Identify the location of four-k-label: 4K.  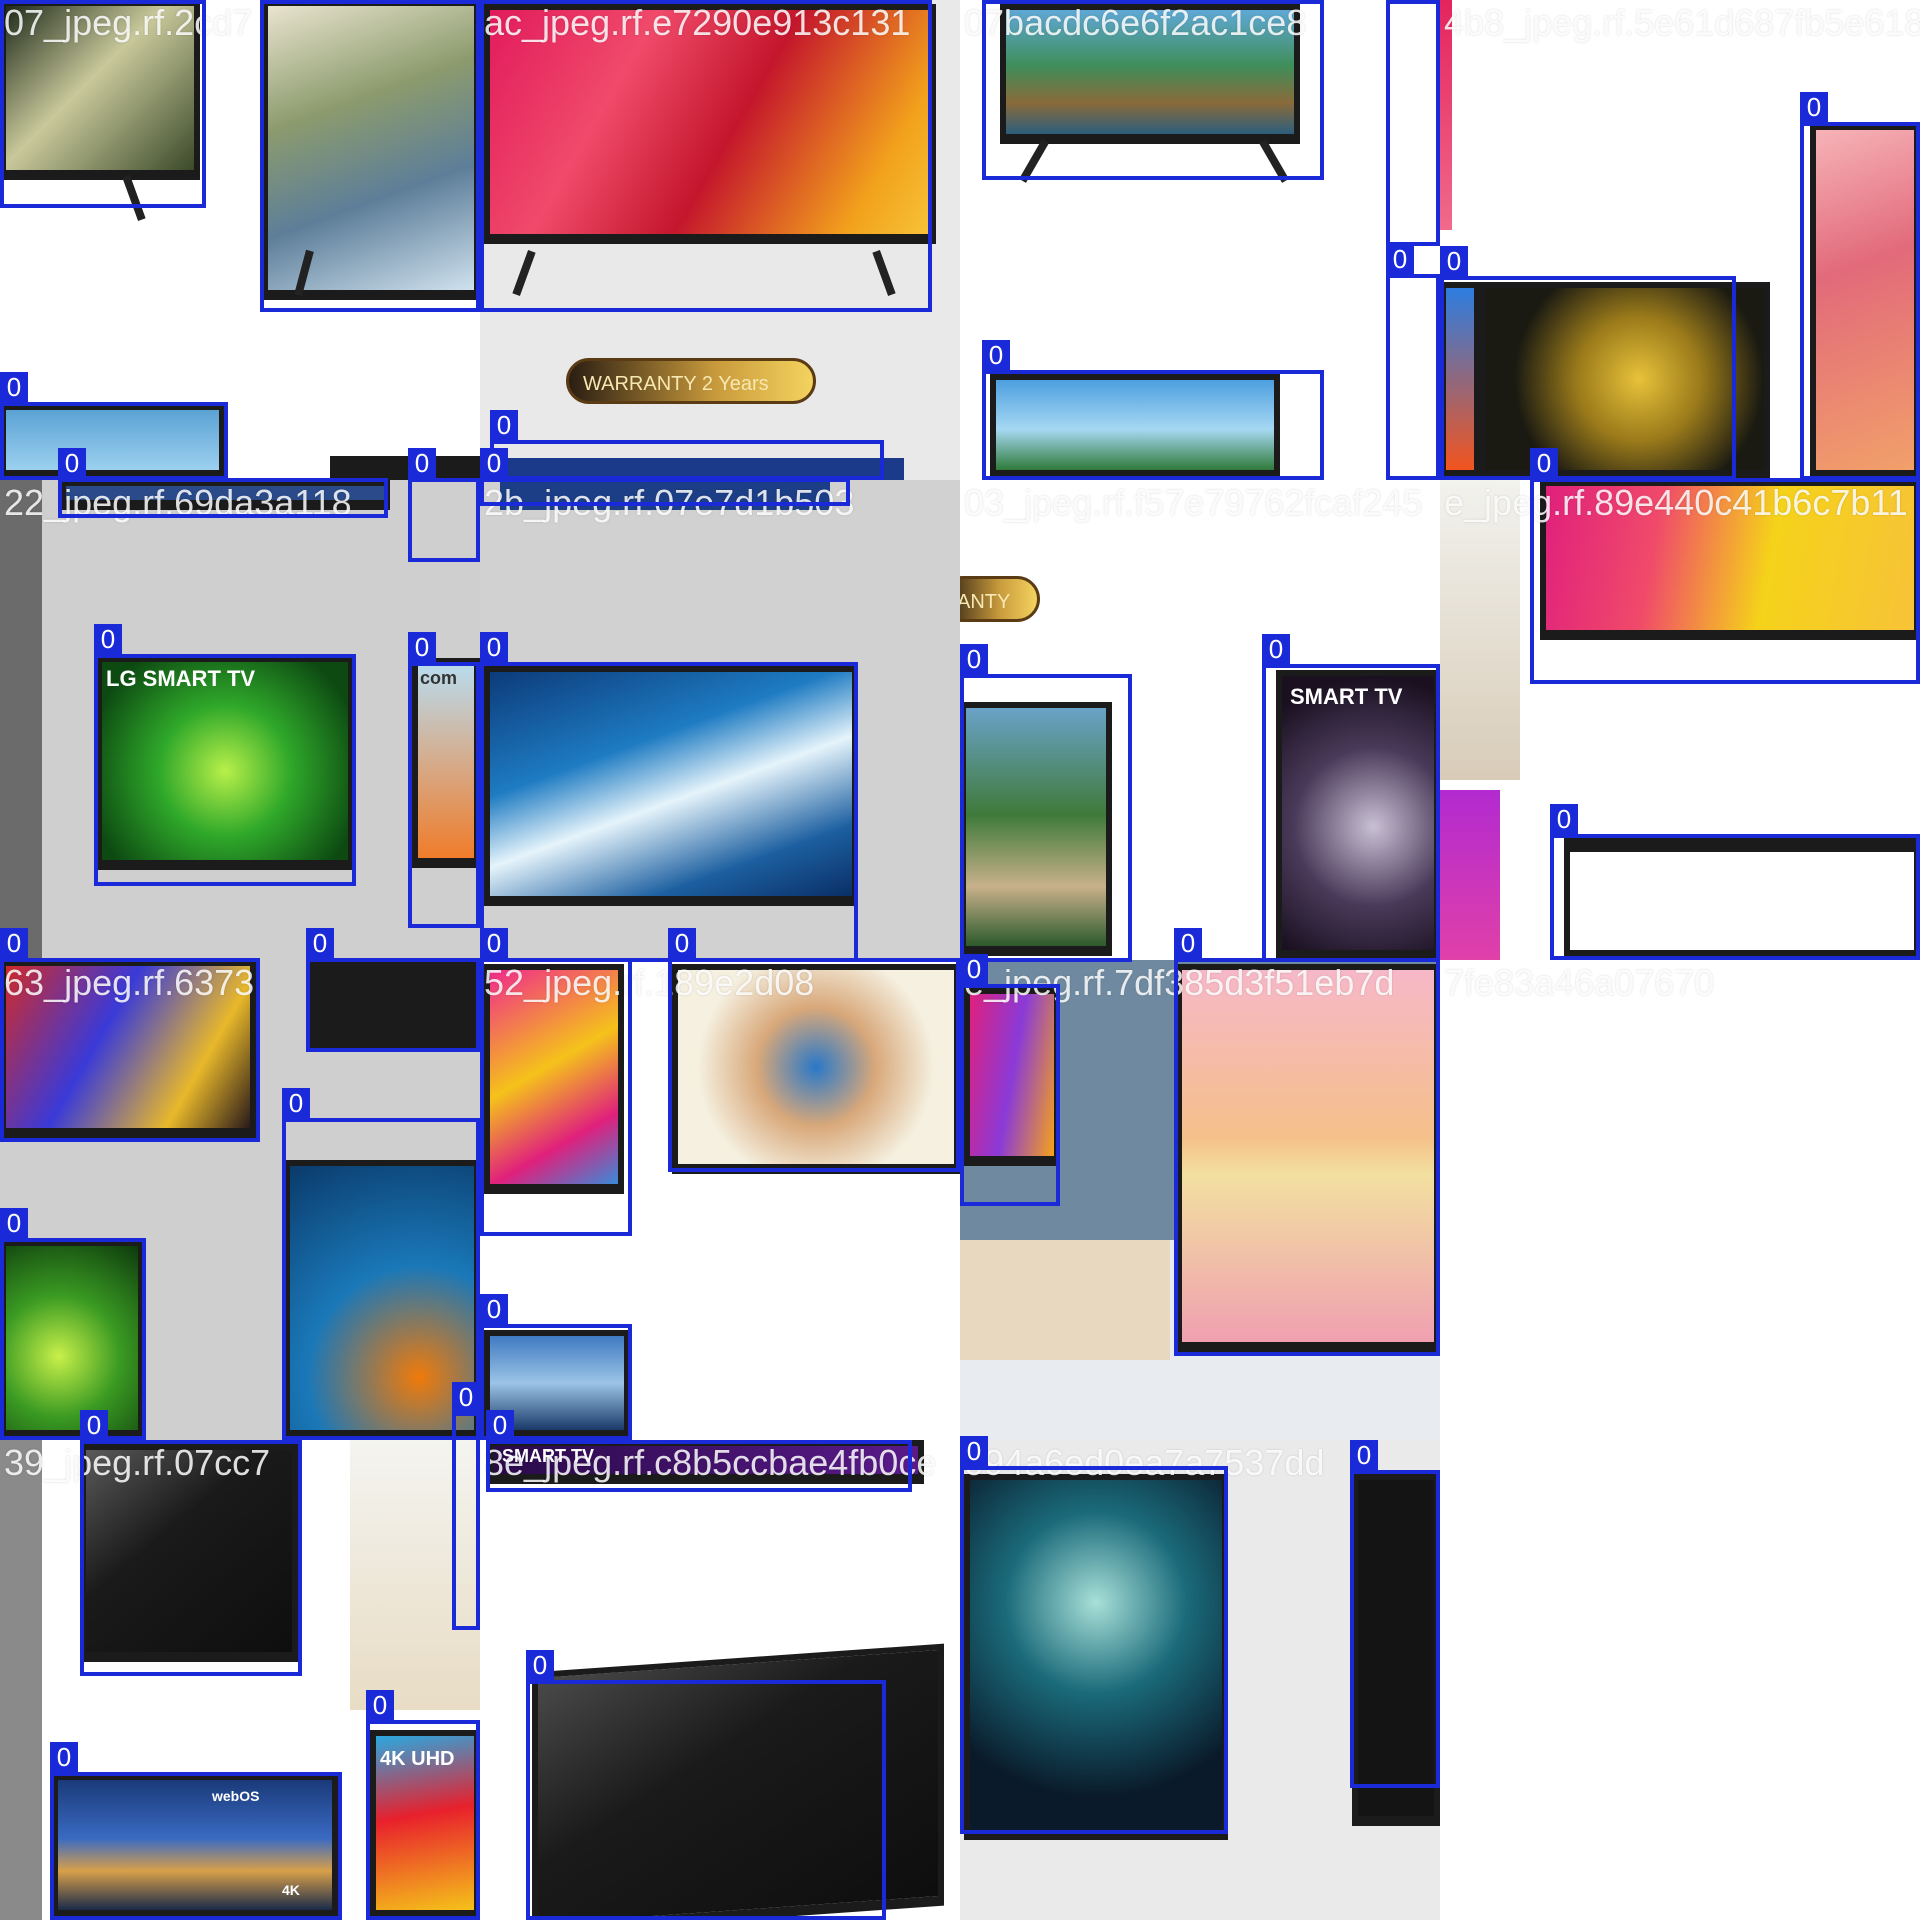
(291, 1890).